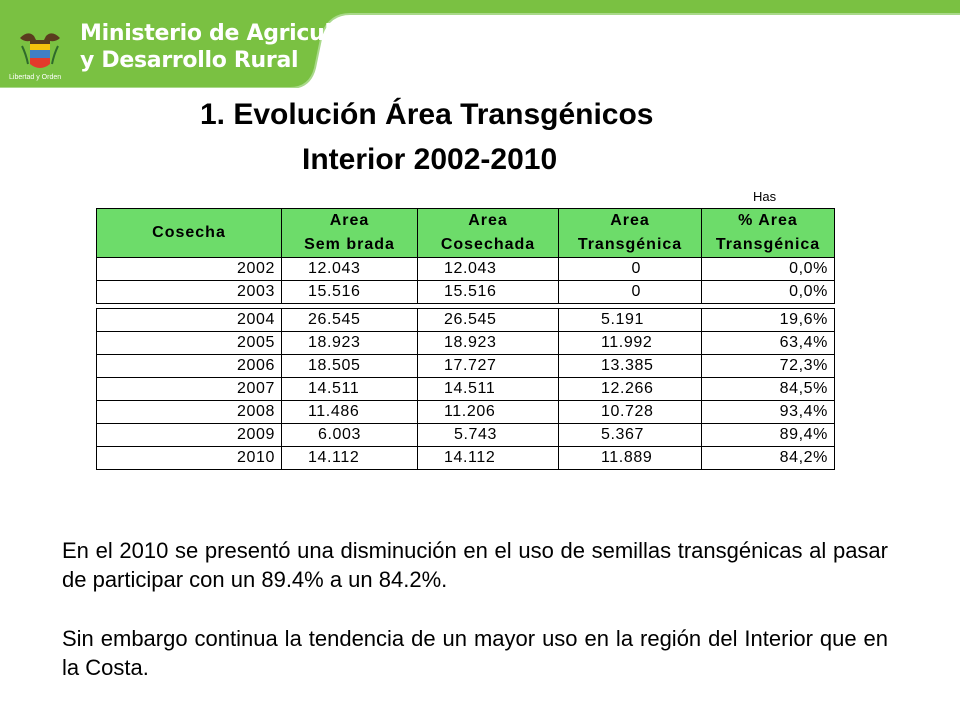 This screenshot has width=960, height=720. Describe the element at coordinates (349, 269) in the screenshot. I see `cell-sembrada: 12.043` at that location.